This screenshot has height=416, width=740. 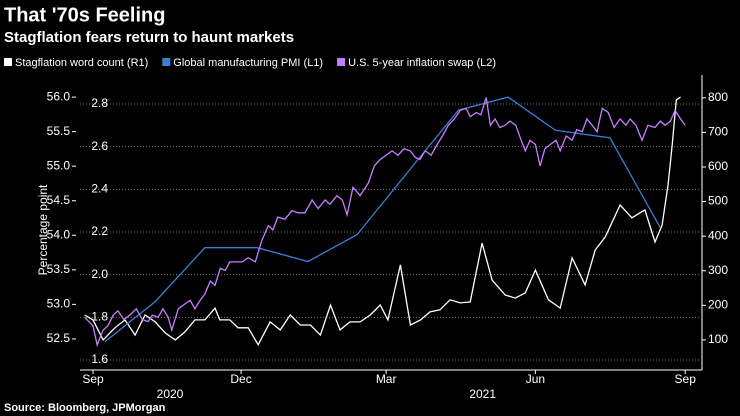 What do you see at coordinates (482, 394) in the screenshot?
I see `year-label: 2021` at bounding box center [482, 394].